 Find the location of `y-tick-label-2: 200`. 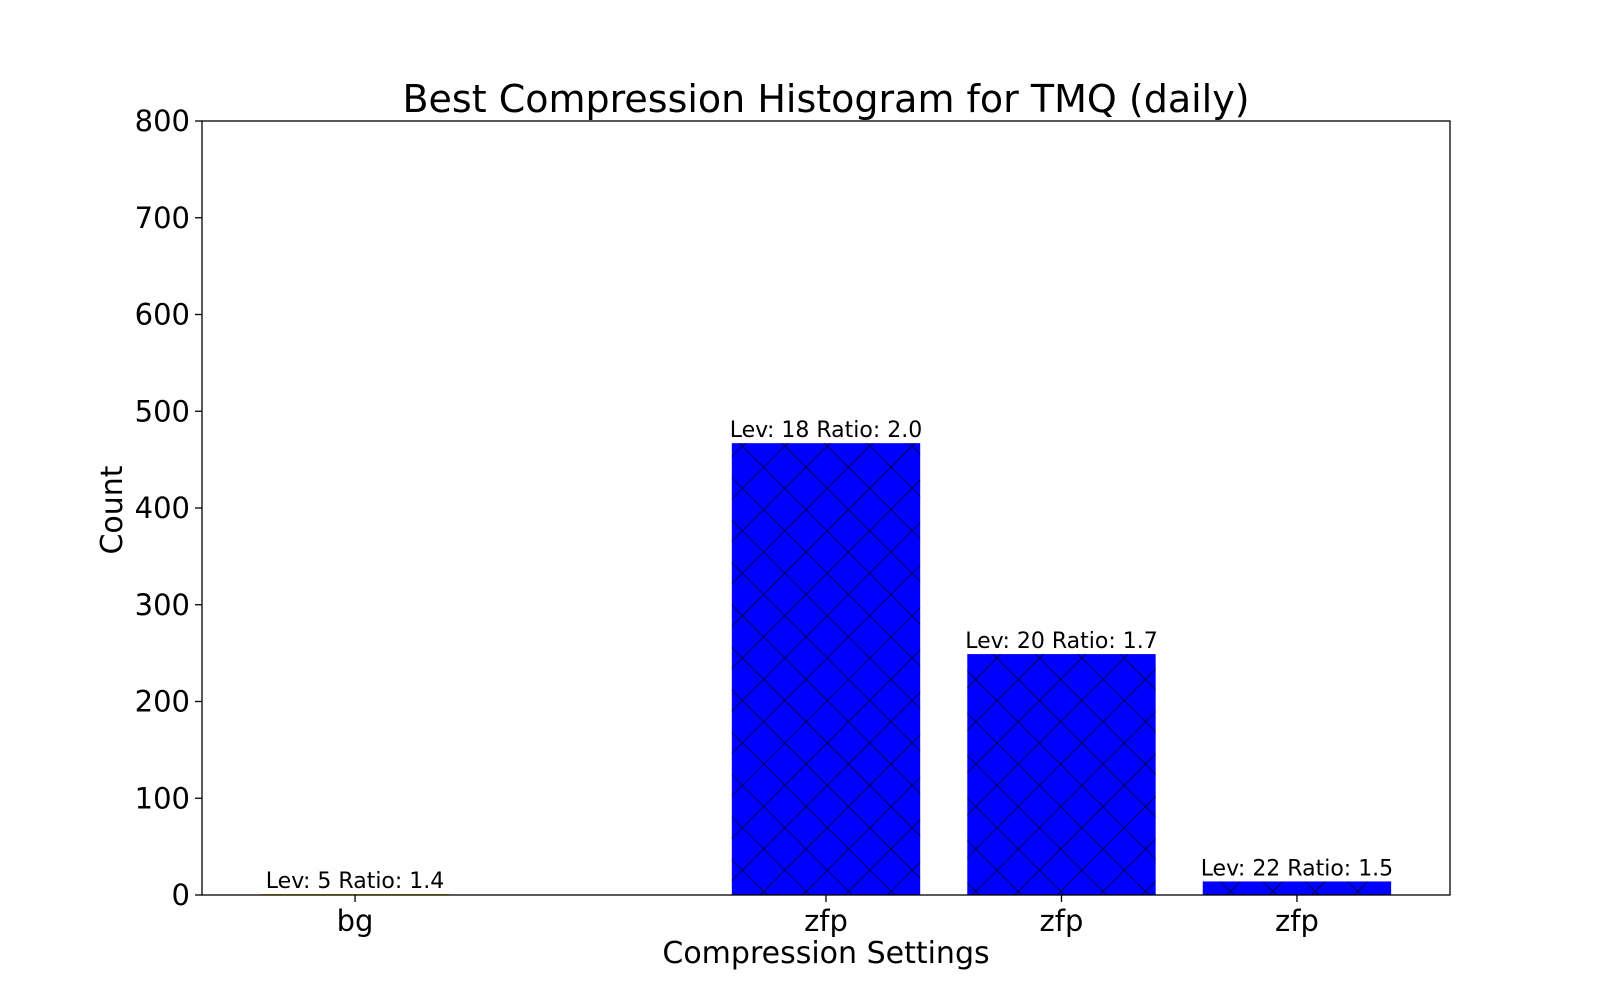

y-tick-label-2: 200 is located at coordinates (162, 702).